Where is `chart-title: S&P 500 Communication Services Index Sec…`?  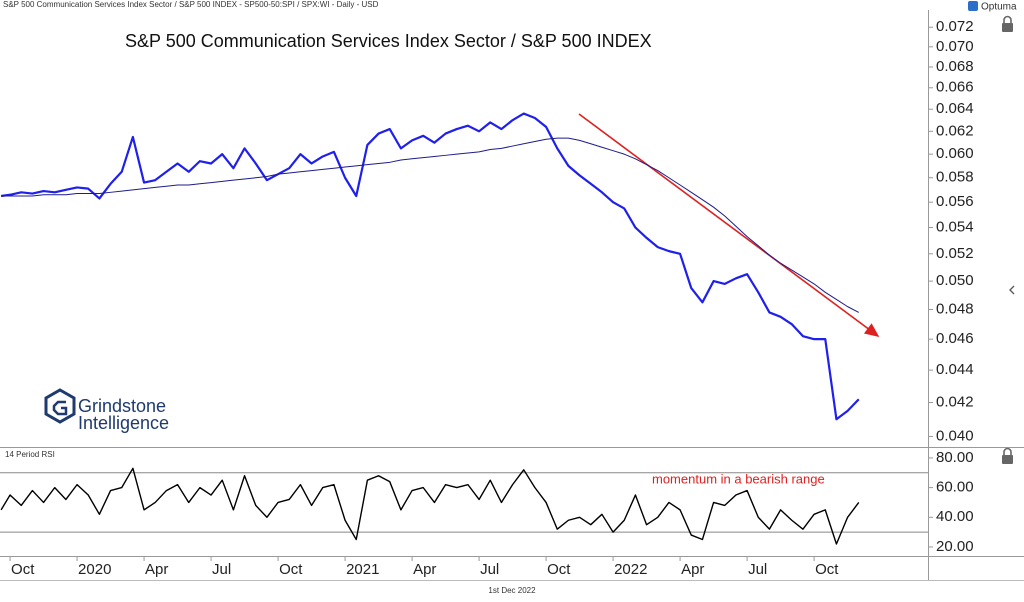 chart-title: S&P 500 Communication Services Index Sec… is located at coordinates (388, 41).